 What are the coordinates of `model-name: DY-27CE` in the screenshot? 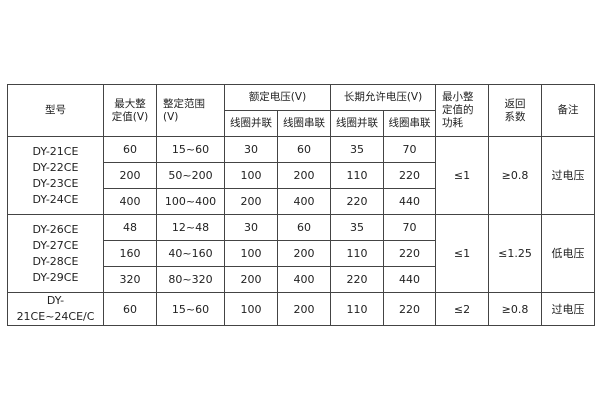 It's located at (55, 245).